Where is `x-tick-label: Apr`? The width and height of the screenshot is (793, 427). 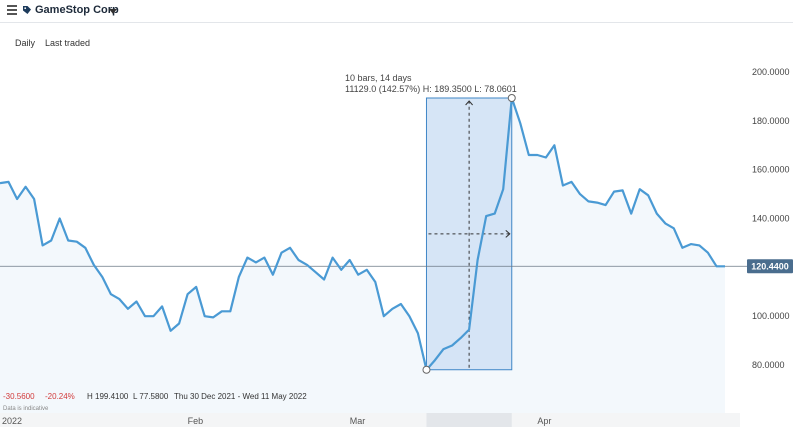
x-tick-label: Apr is located at coordinates (544, 421).